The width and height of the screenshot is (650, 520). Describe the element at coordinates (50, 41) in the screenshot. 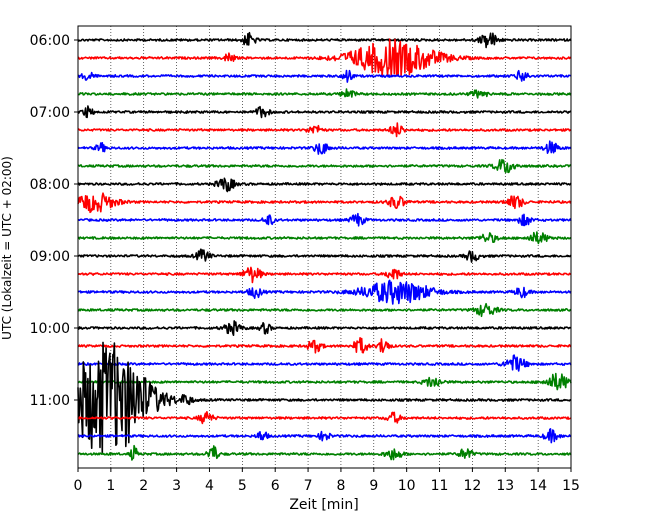

I see `y-tick-label: 06:00` at that location.